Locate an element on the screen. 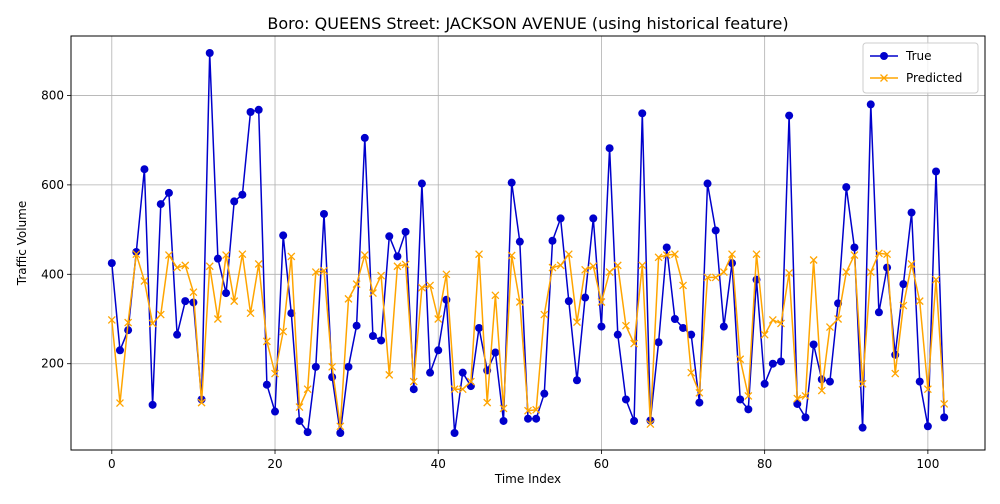  x-axis-label: Time Index is located at coordinates (527, 479).